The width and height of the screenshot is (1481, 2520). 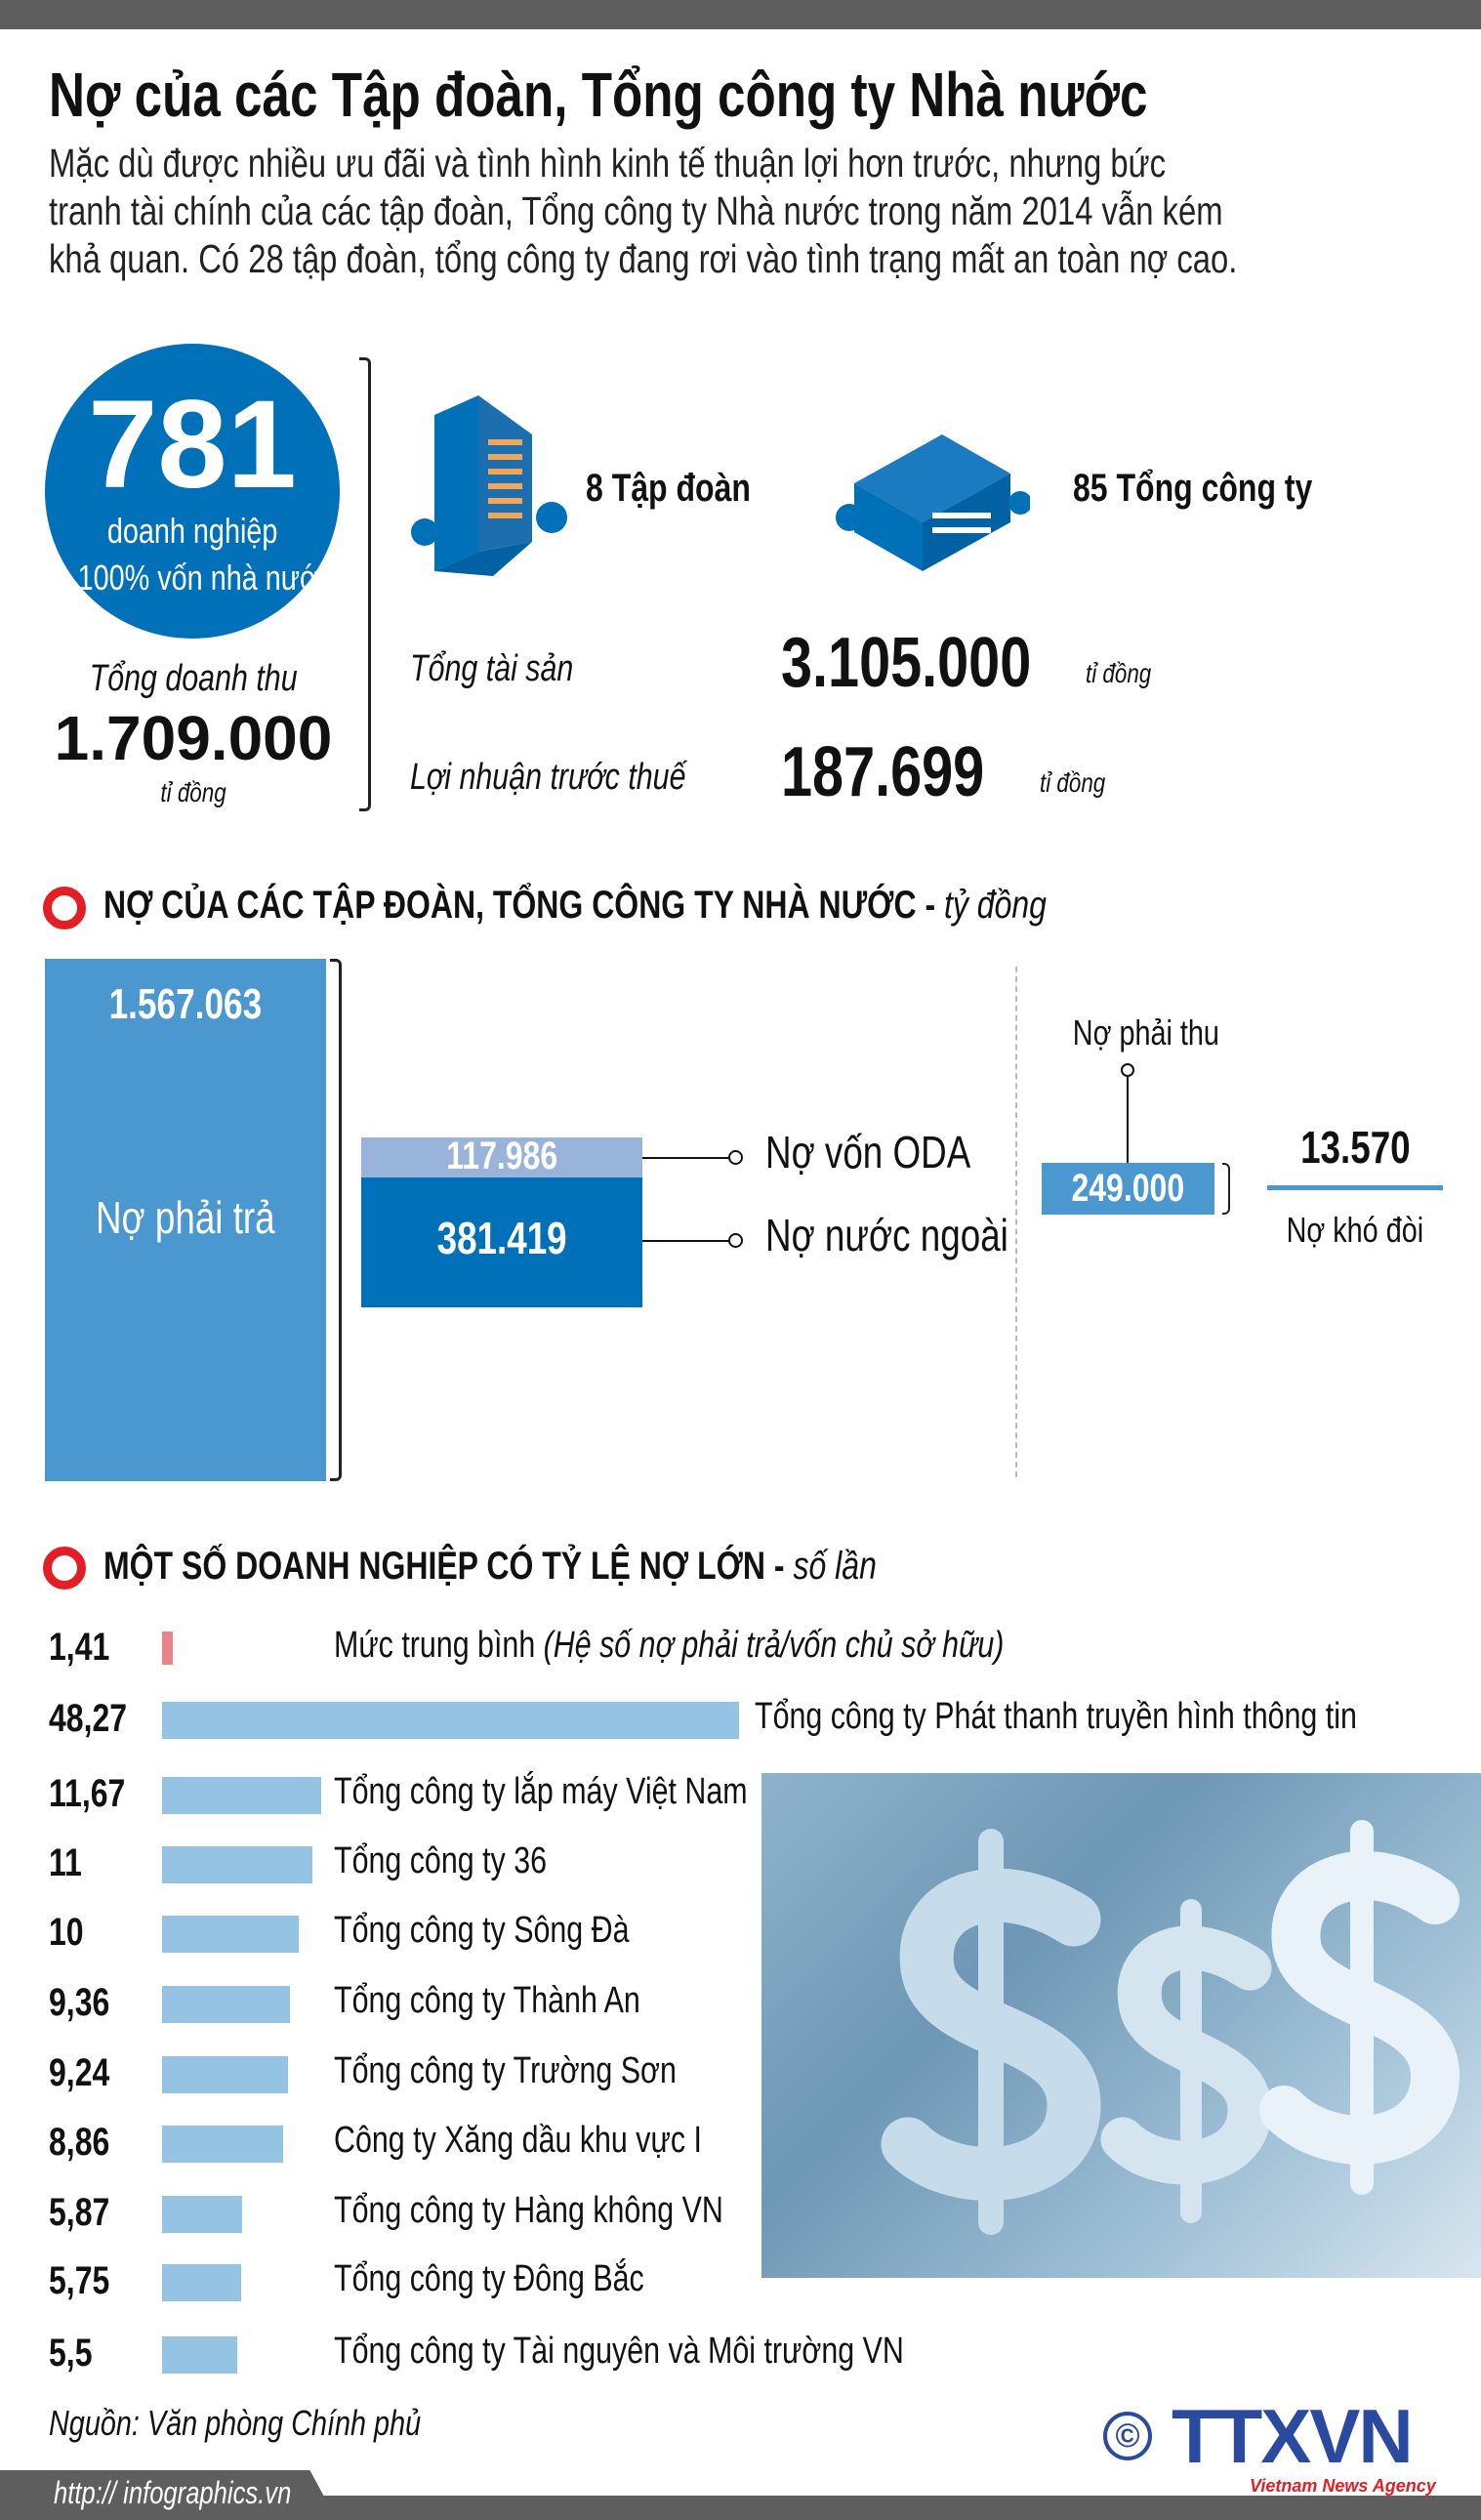 What do you see at coordinates (492, 668) in the screenshot?
I see `assets-label-text: Tổng tài sản` at bounding box center [492, 668].